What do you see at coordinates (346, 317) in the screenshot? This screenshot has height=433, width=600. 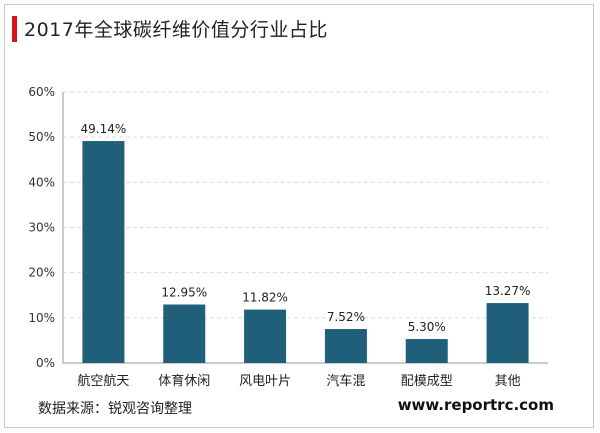 I see `data-label: 7.52%` at bounding box center [346, 317].